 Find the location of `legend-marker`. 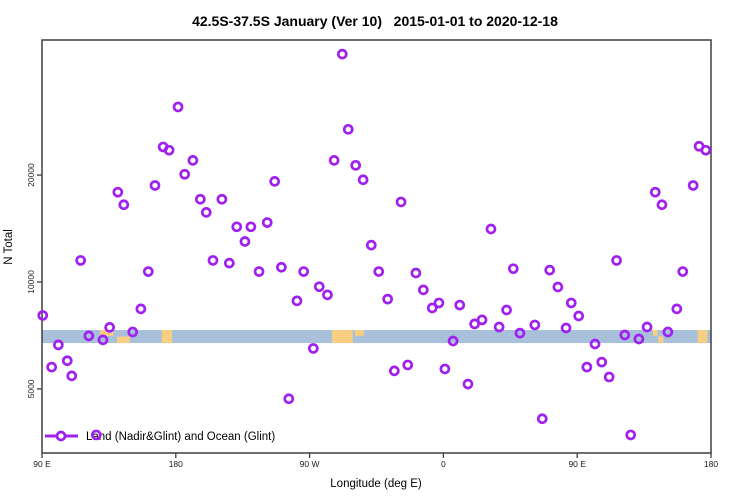

legend-marker is located at coordinates (61, 436).